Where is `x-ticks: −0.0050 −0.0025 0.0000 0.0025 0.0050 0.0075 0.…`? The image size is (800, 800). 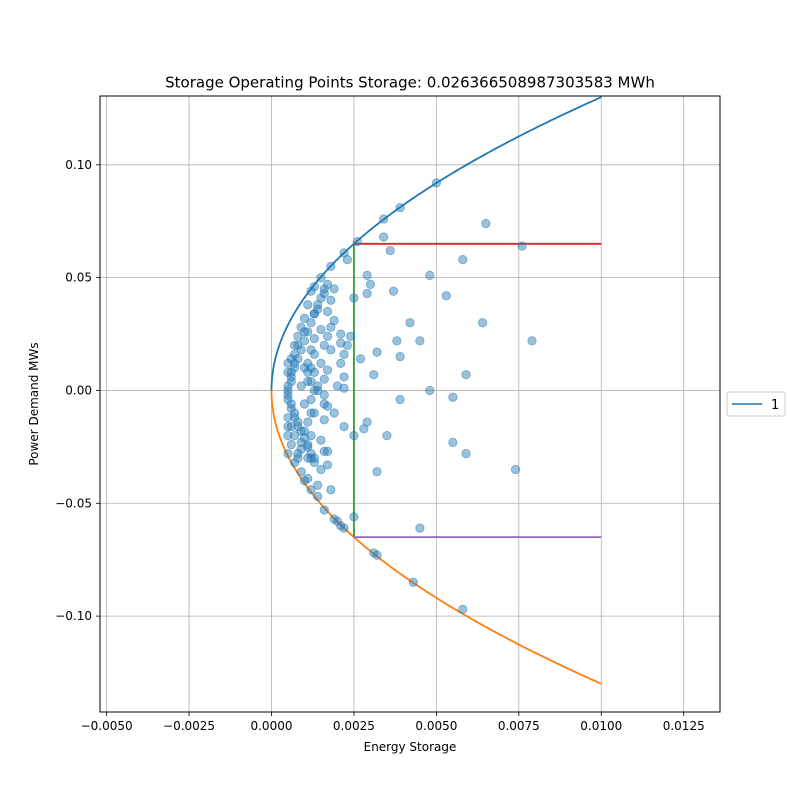
x-ticks: −0.0050 −0.0025 0.0000 0.0025 0.0050 0.0075 0.… is located at coordinates (393, 722).